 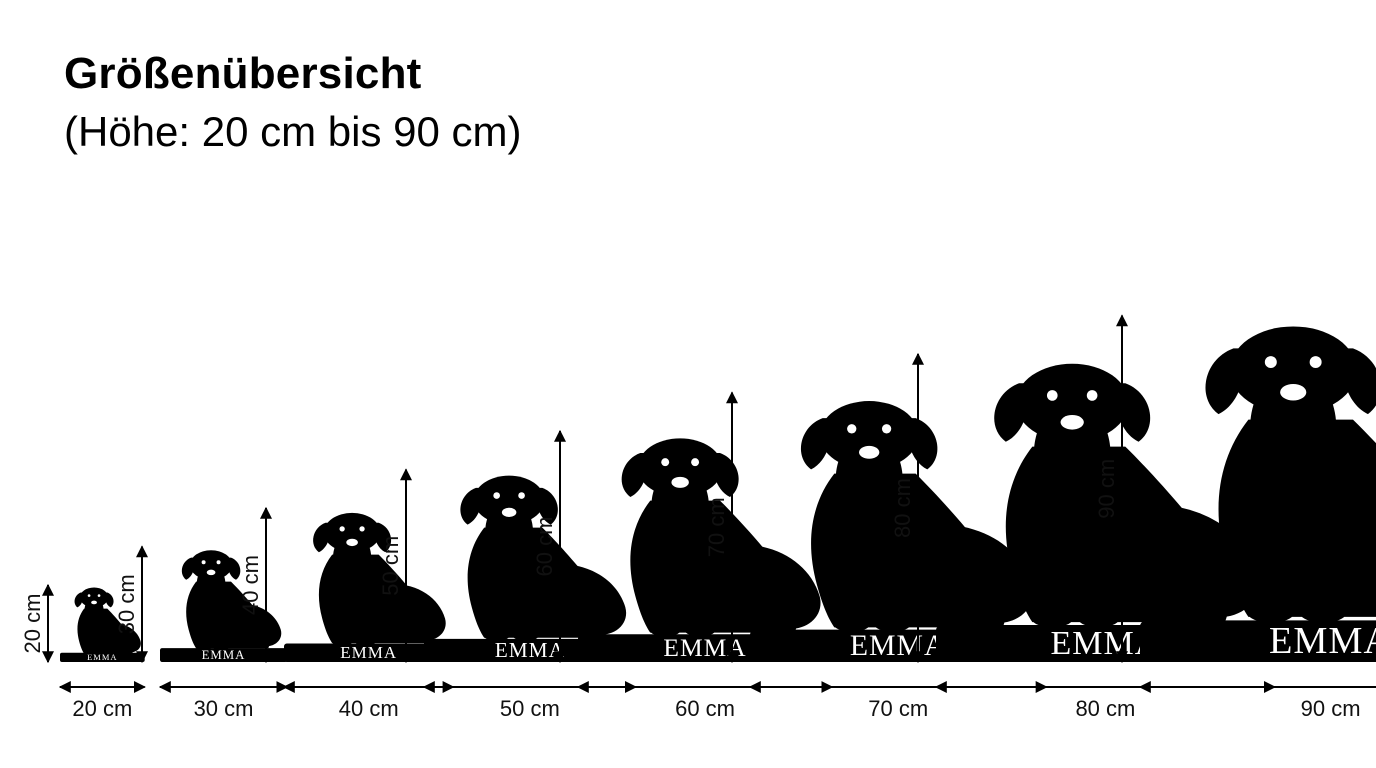 I want to click on height-label: 60 cm, so click(x=544, y=547).